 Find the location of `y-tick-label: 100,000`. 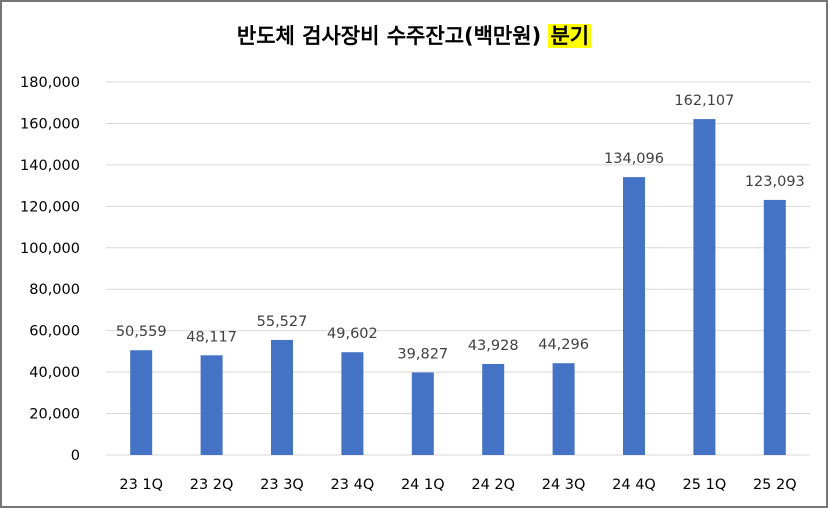

y-tick-label: 100,000 is located at coordinates (50, 249).